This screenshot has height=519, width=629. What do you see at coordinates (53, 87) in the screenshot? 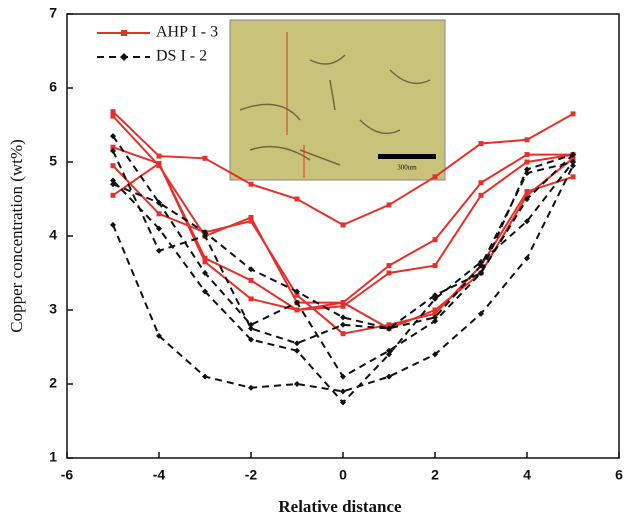
I see `y-tick-label: 6` at bounding box center [53, 87].